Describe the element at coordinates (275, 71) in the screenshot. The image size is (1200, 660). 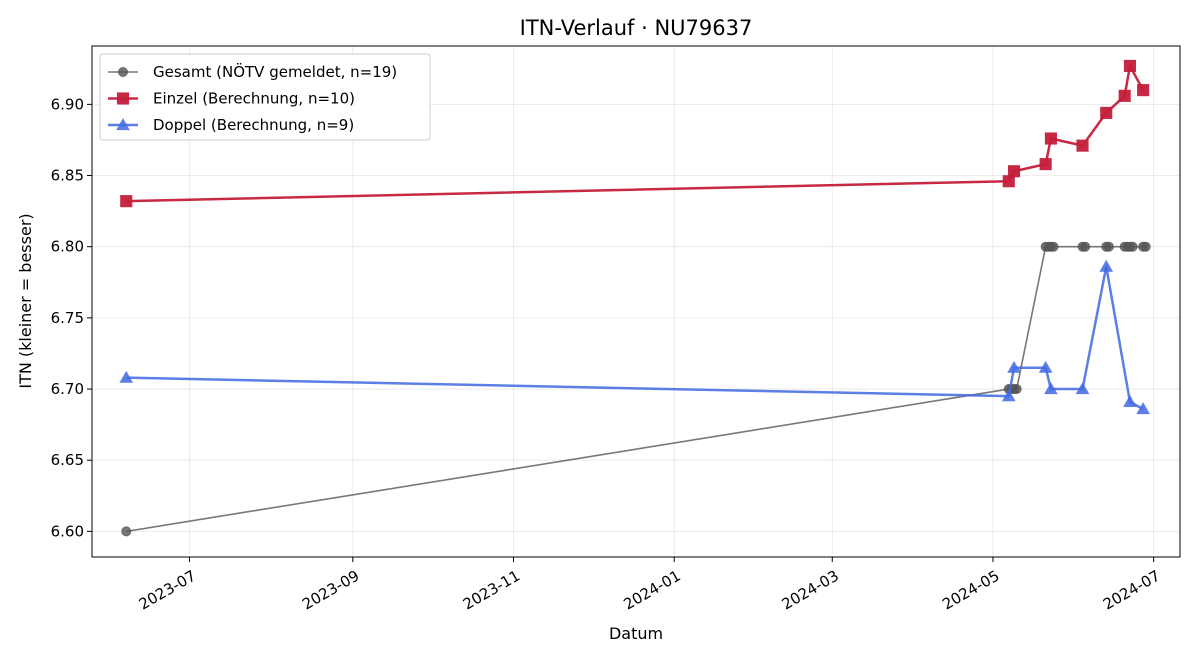
I see `legend-label: Gesamt (NÖTV gemeldet, n=19)` at that location.